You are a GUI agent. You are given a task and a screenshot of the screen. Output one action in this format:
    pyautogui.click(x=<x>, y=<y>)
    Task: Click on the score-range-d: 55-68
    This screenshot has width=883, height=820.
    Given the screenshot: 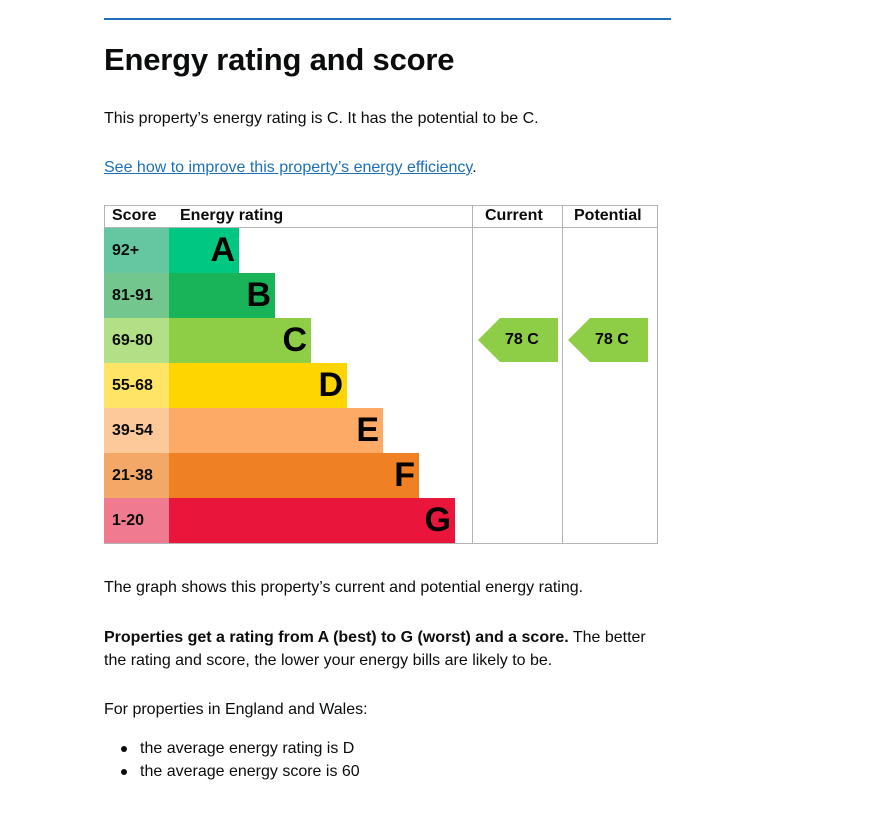 What is the action you would take?
    pyautogui.click(x=136, y=385)
    